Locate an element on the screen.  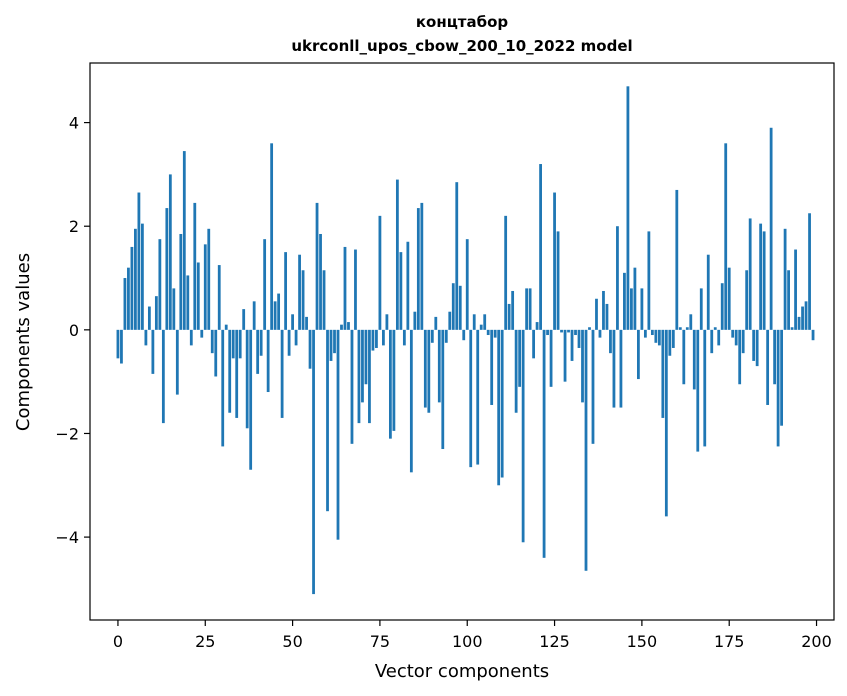
x-tick-label-1: 25 is located at coordinates (205, 641).